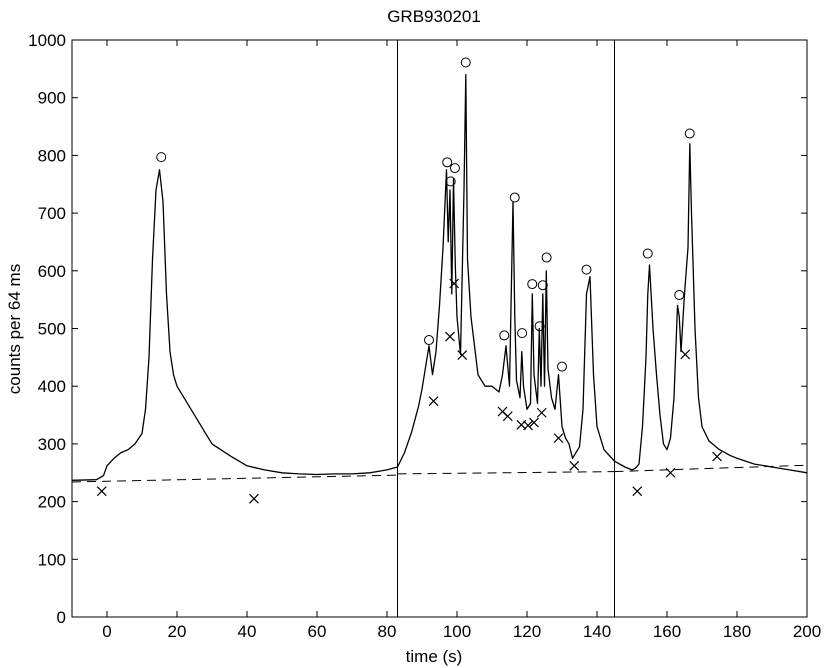  Describe the element at coordinates (52, 444) in the screenshot. I see `y-tick-label: 300` at that location.